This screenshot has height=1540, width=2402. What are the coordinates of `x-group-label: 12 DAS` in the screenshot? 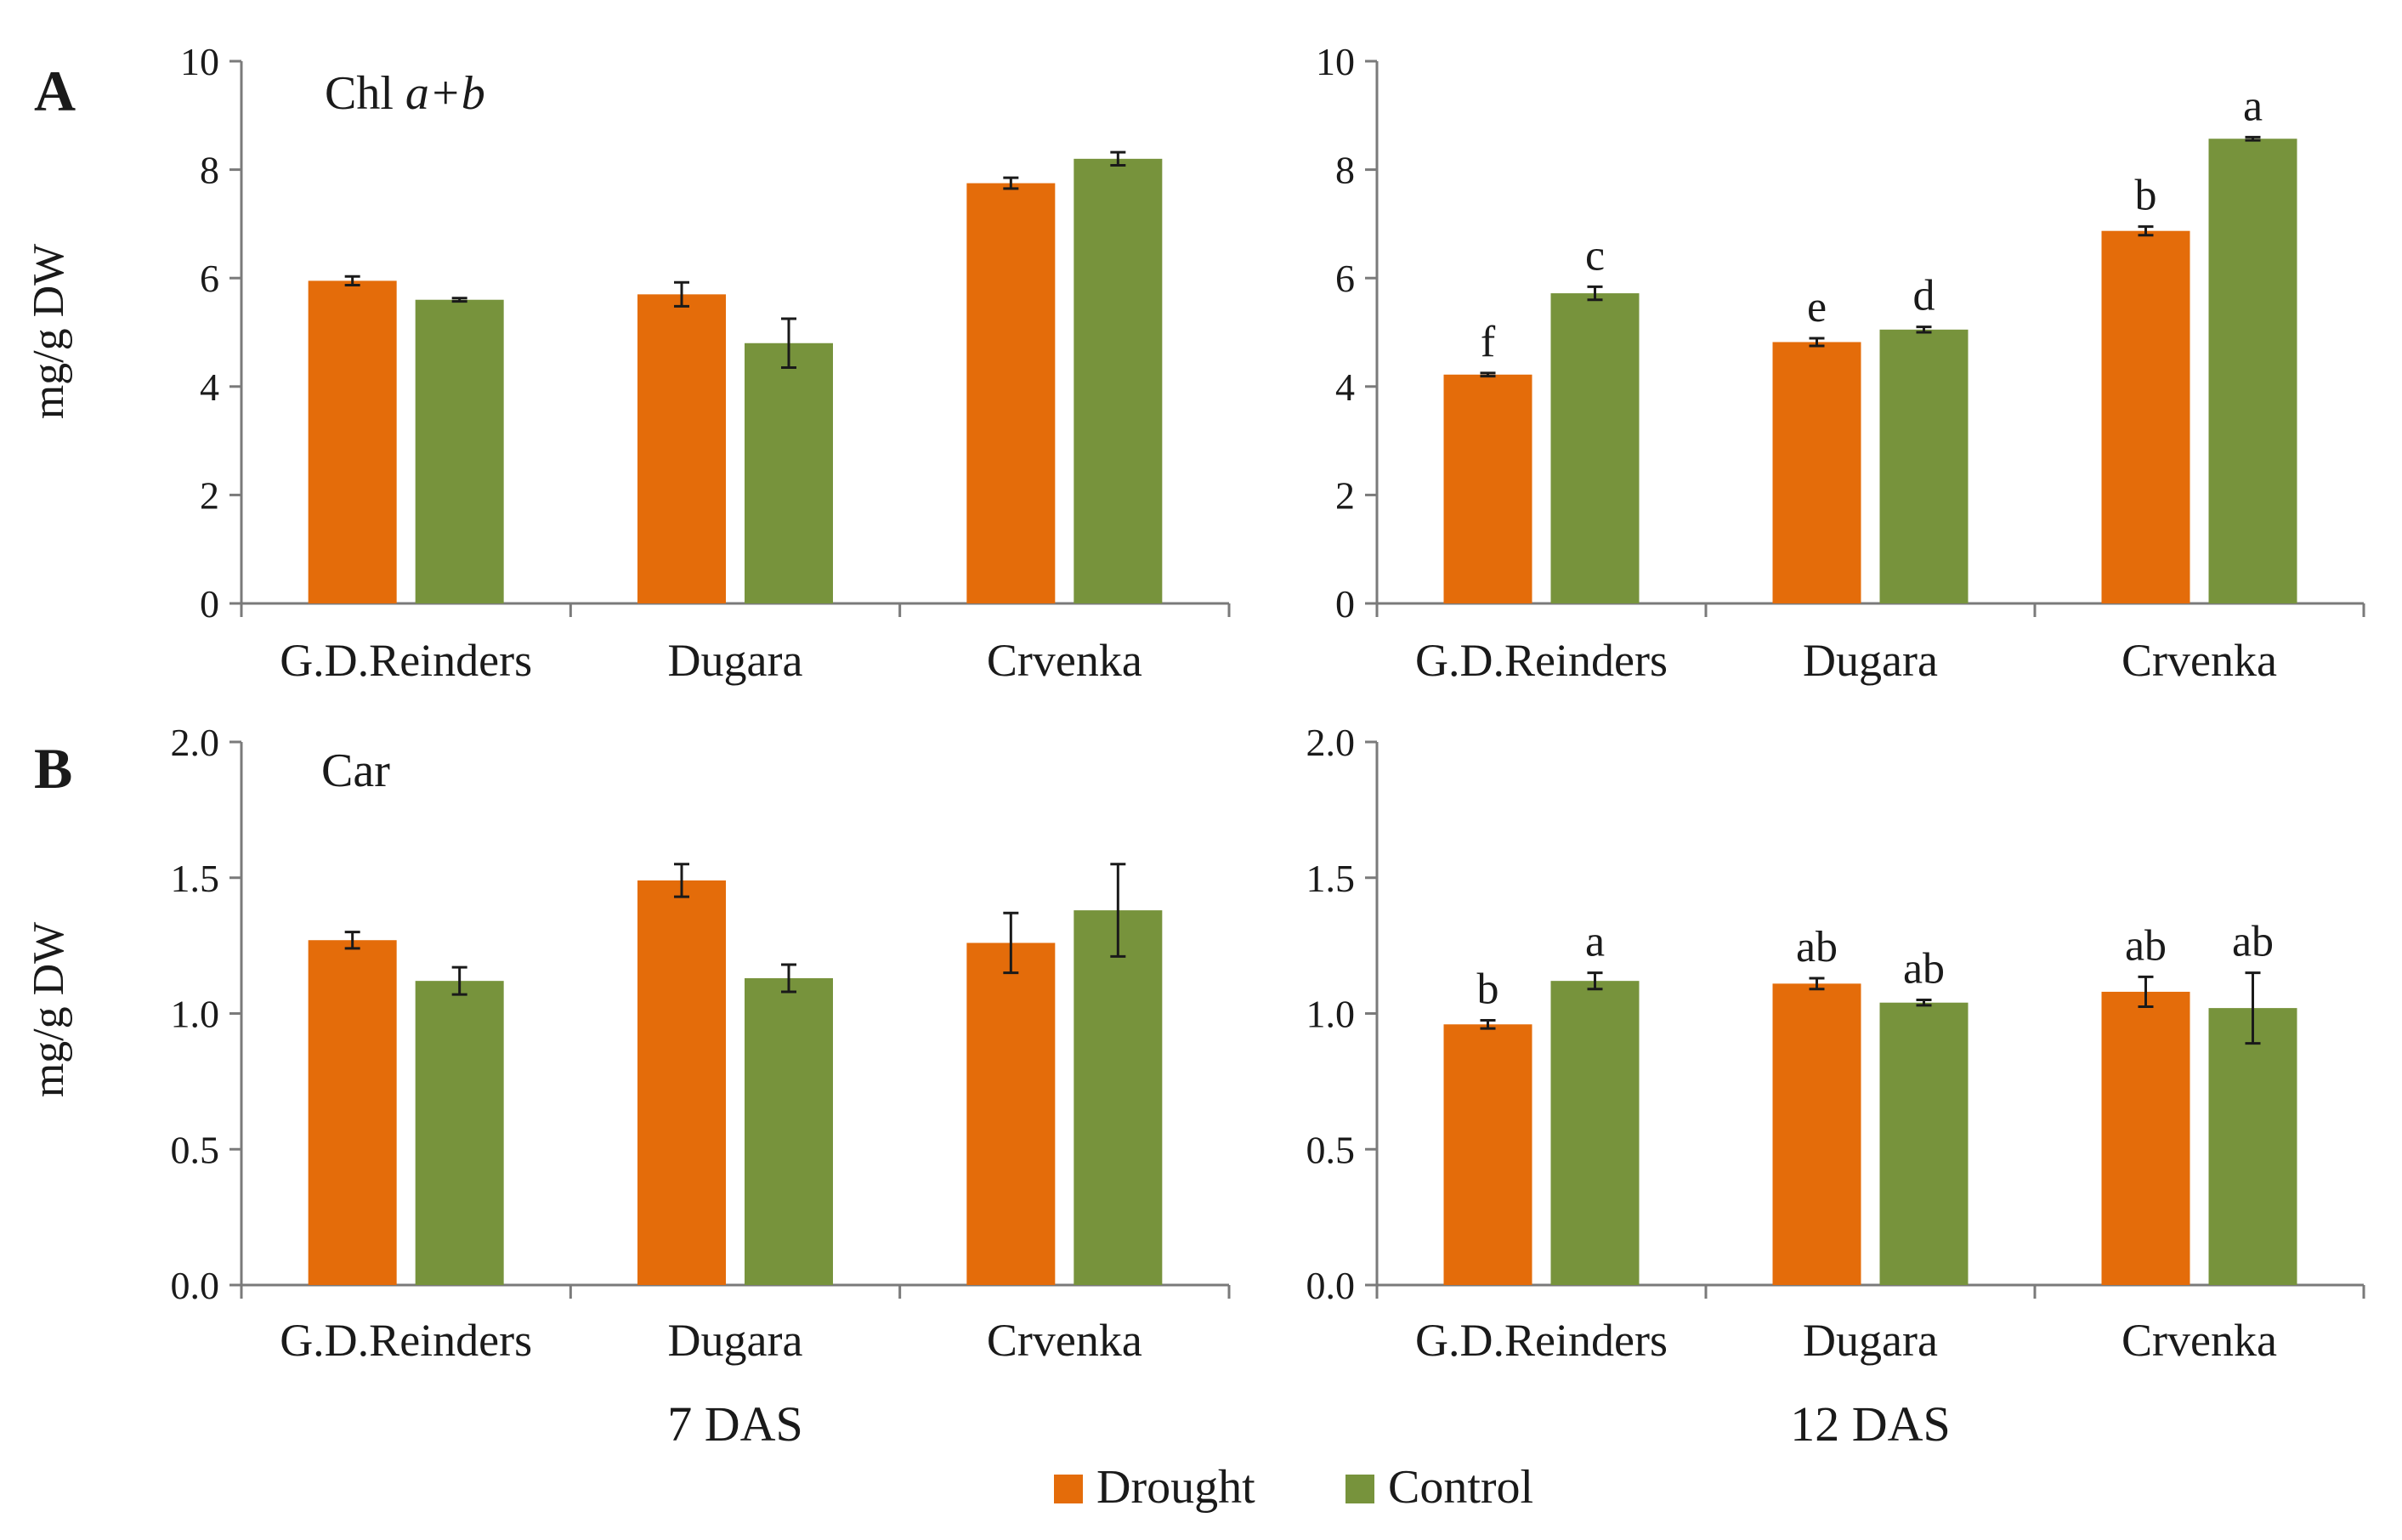 It's located at (1870, 1424).